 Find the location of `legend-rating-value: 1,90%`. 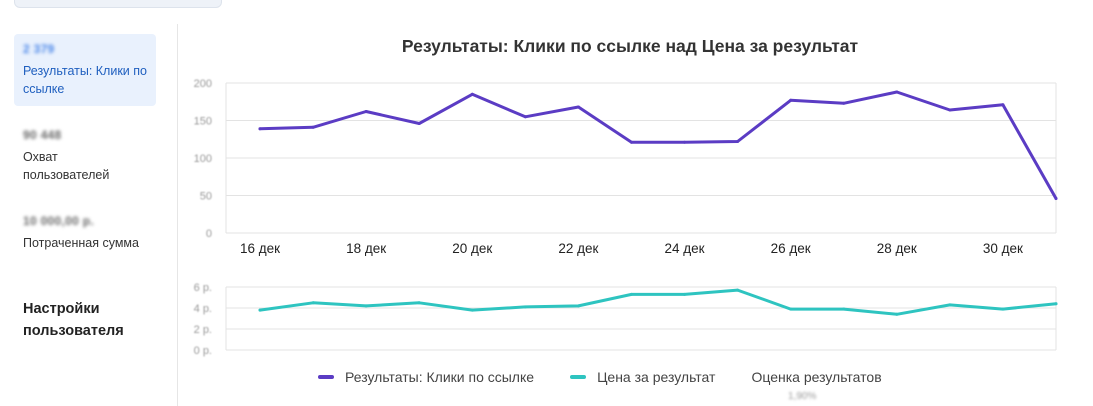

legend-rating-value: 1,90% is located at coordinates (802, 396).